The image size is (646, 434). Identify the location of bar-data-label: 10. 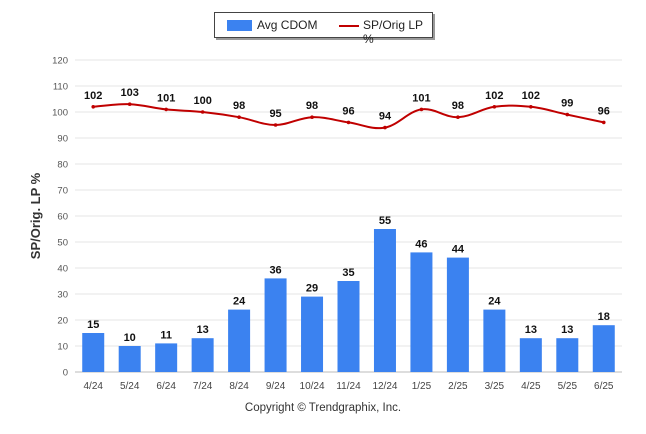
(130, 338).